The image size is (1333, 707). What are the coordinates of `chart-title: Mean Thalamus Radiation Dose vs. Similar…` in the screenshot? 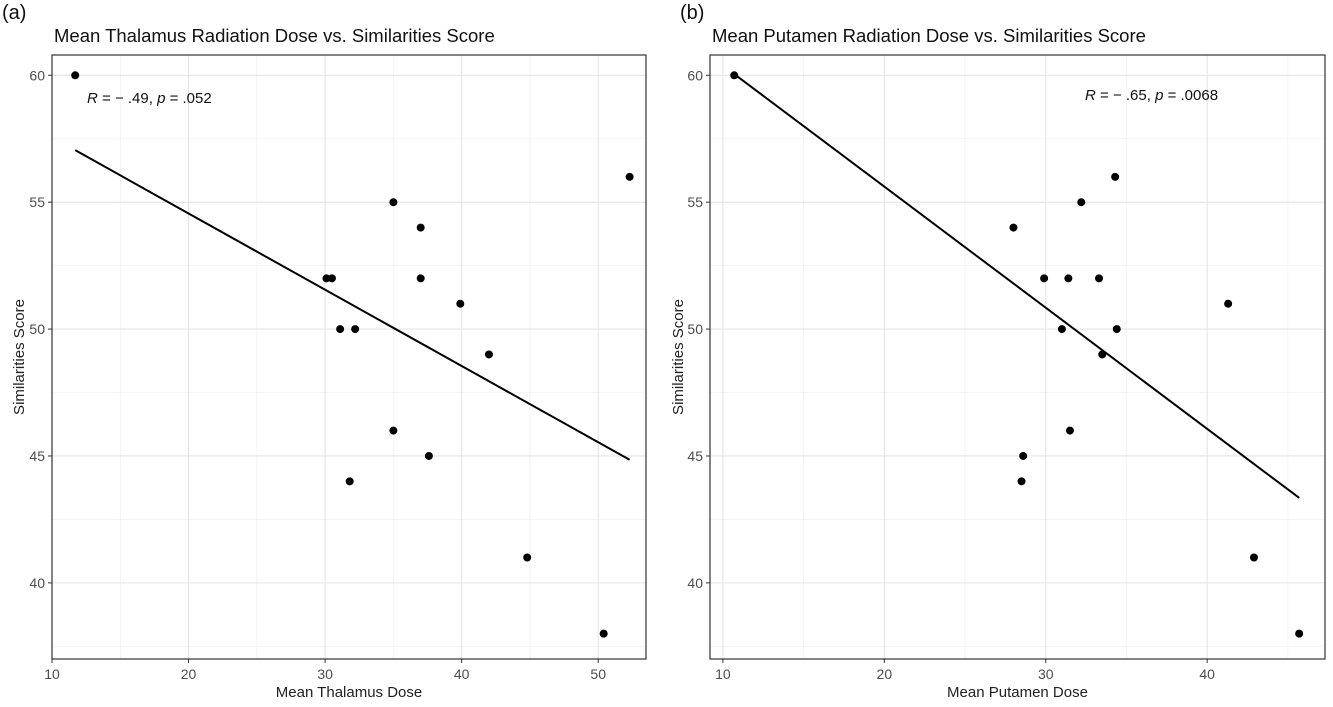 It's located at (274, 35).